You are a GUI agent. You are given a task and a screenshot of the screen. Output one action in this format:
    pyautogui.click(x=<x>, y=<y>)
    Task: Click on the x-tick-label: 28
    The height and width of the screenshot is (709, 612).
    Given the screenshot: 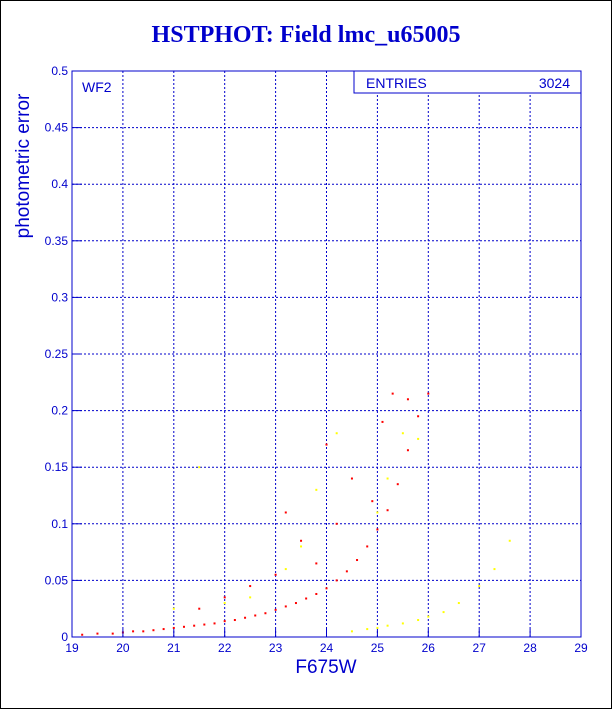 What is the action you would take?
    pyautogui.click(x=530, y=648)
    